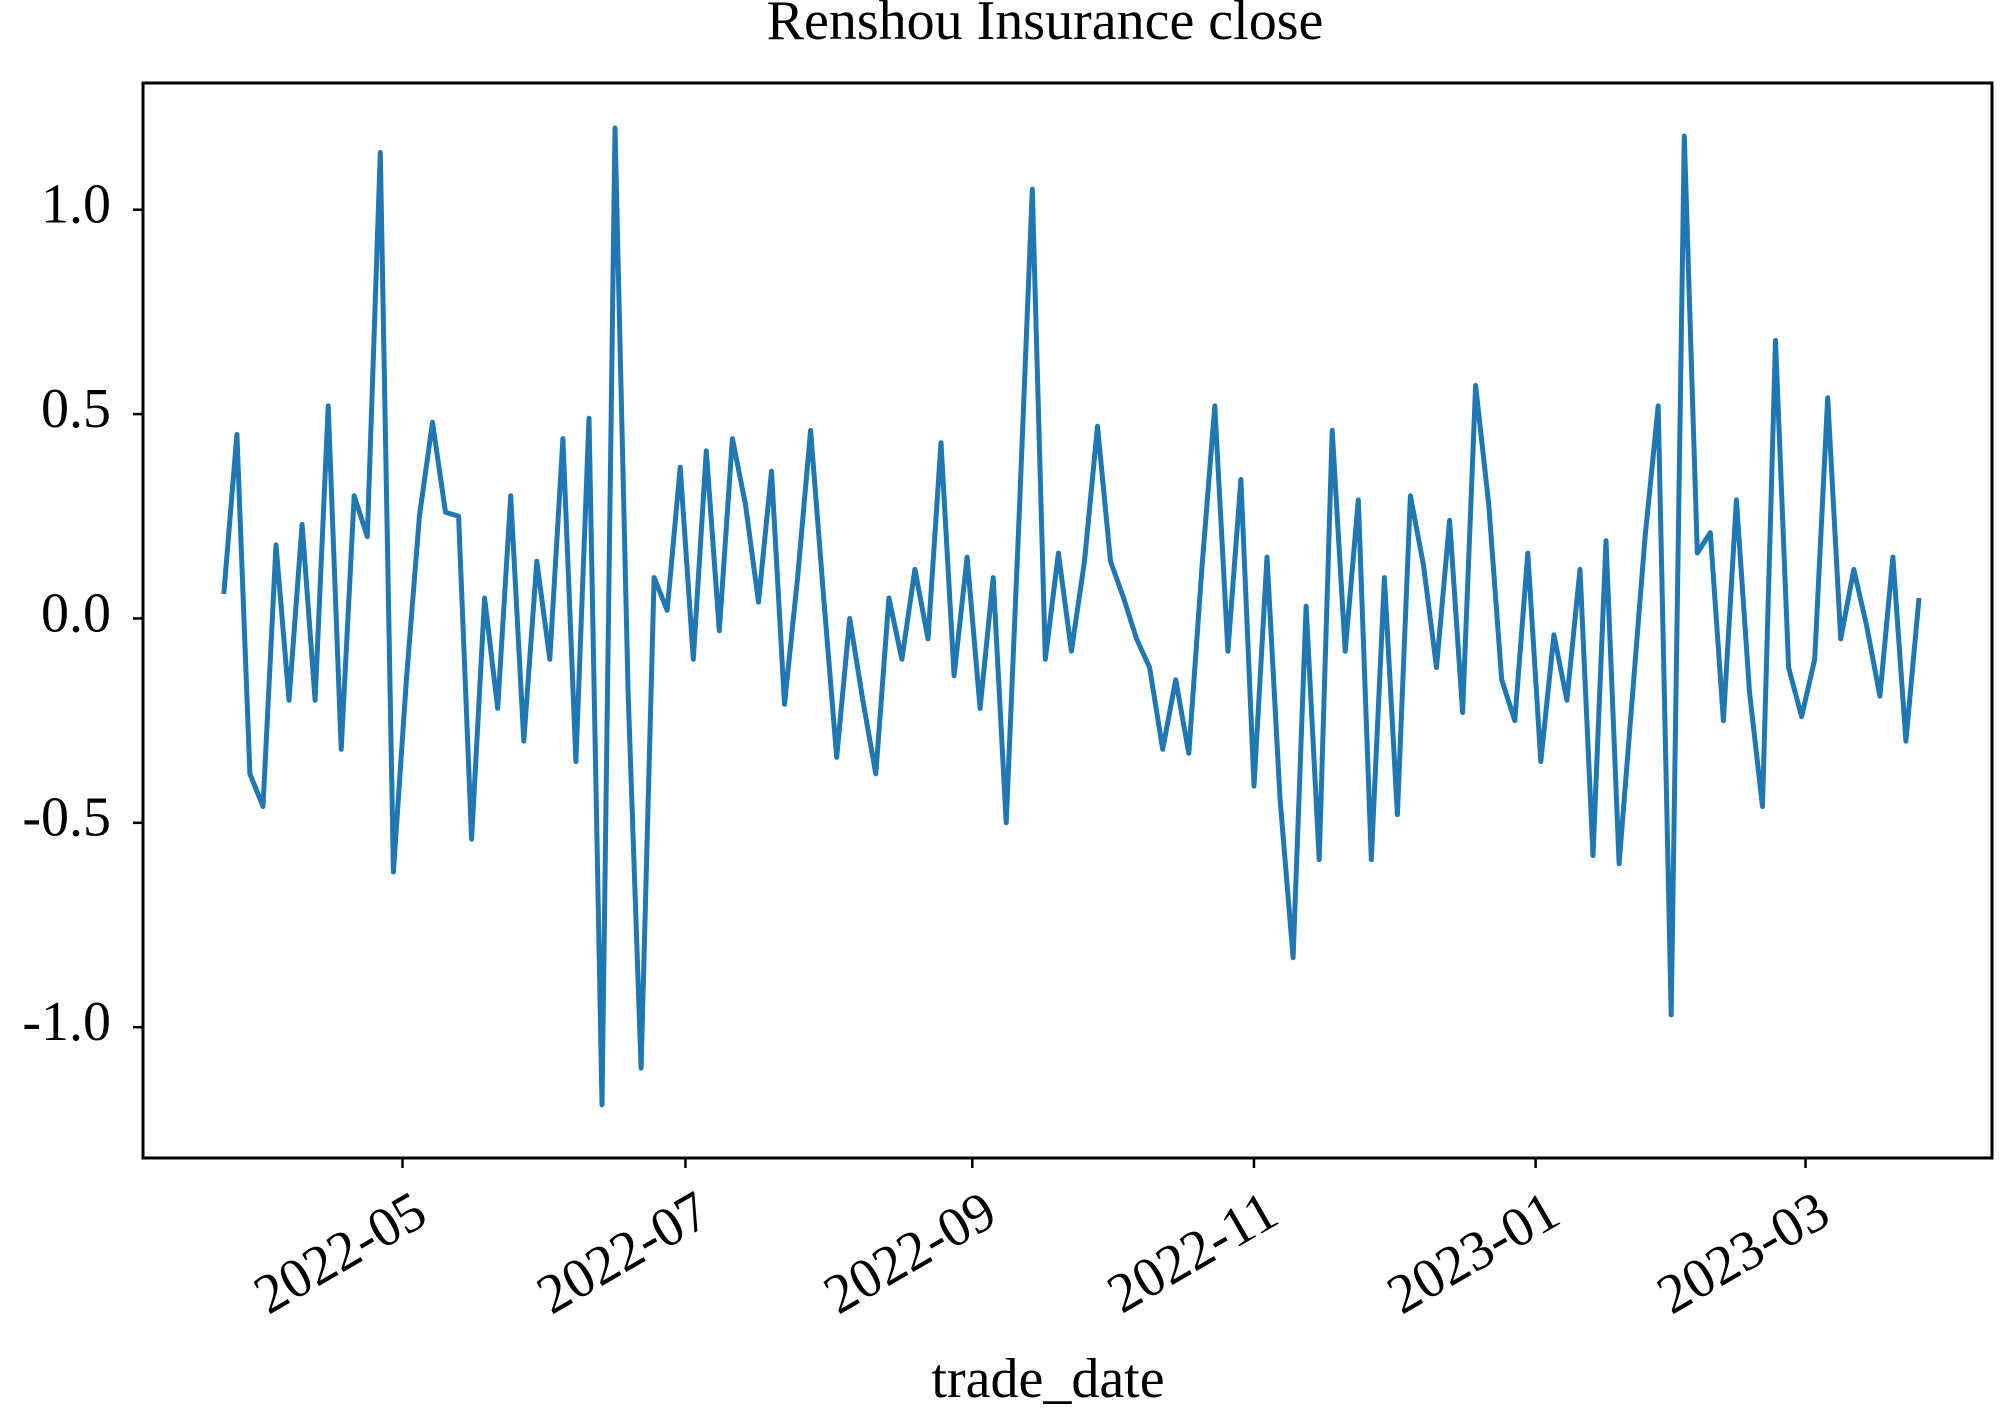 Image resolution: width=2000 pixels, height=1419 pixels. What do you see at coordinates (76, 205) in the screenshot?
I see `y-tick-label: 1.0` at bounding box center [76, 205].